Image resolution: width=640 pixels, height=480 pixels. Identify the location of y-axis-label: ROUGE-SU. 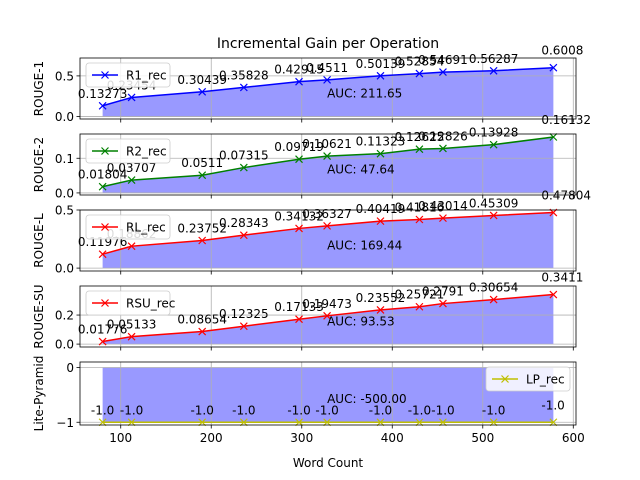
(39, 316).